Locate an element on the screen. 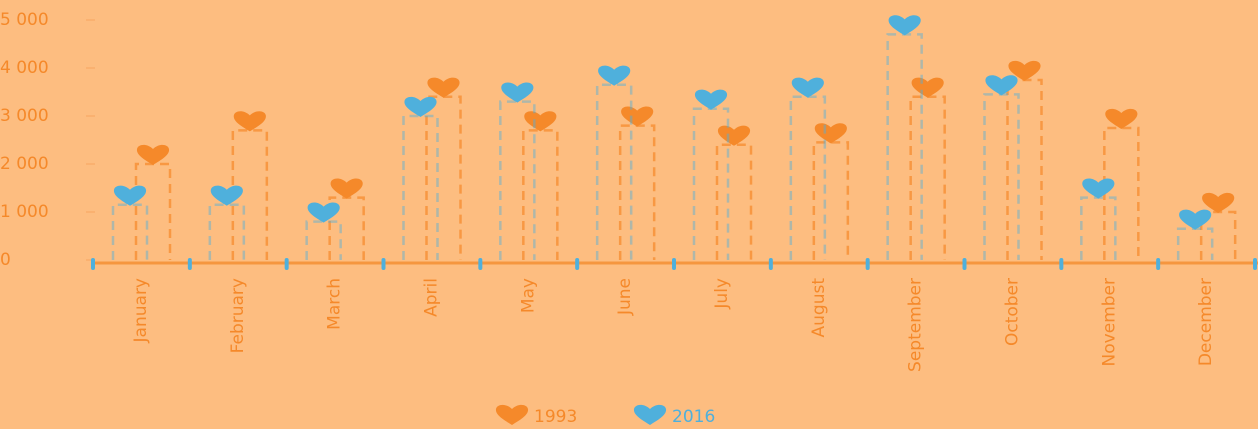 This screenshot has height=429, width=1258. x-tick-label: October is located at coordinates (1013, 312).